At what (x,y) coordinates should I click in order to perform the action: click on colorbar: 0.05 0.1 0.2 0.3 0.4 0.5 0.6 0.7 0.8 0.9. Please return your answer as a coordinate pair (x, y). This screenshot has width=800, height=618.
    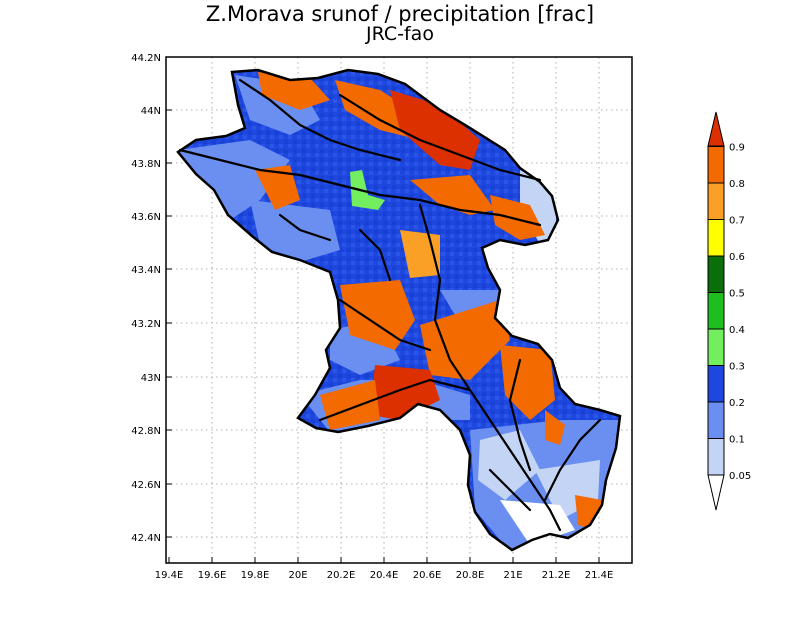
    Looking at the image, I should click on (729, 311).